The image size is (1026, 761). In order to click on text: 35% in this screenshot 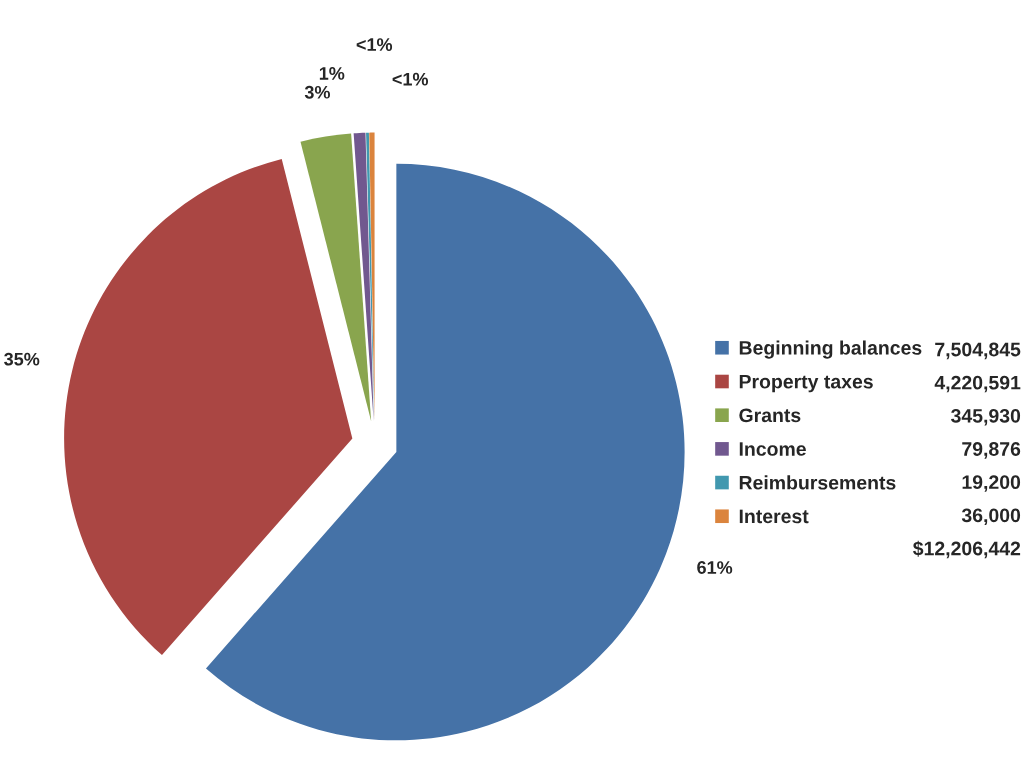, I will do `click(22, 359)`.